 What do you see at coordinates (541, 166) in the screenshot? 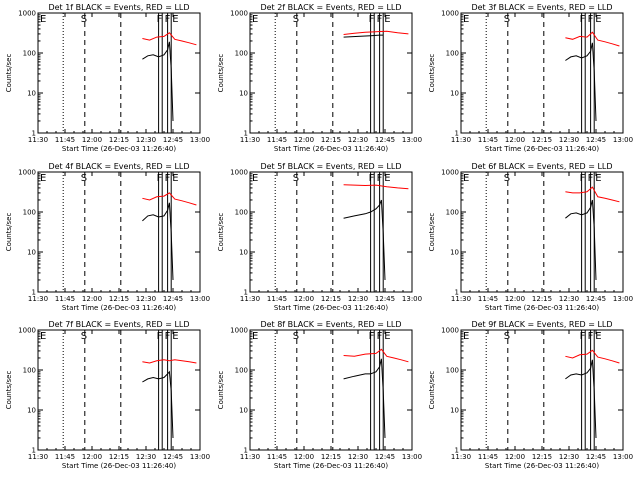
I see `chart-title: Det 6f BLACK = Events, RED = LLD` at bounding box center [541, 166].